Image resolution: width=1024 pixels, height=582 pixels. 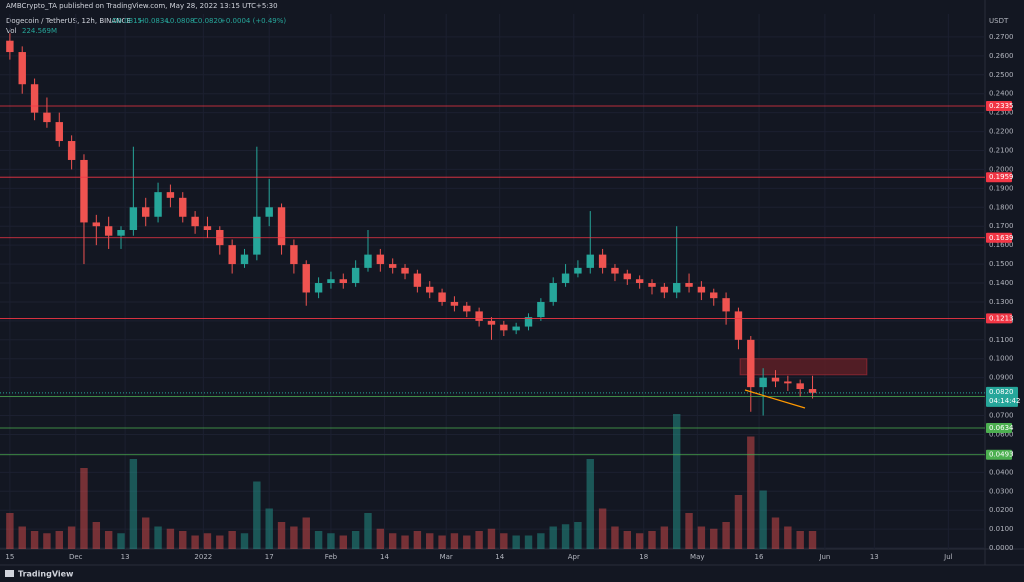 What do you see at coordinates (1001, 428) in the screenshot?
I see `level-label: 0.0634` at bounding box center [1001, 428].